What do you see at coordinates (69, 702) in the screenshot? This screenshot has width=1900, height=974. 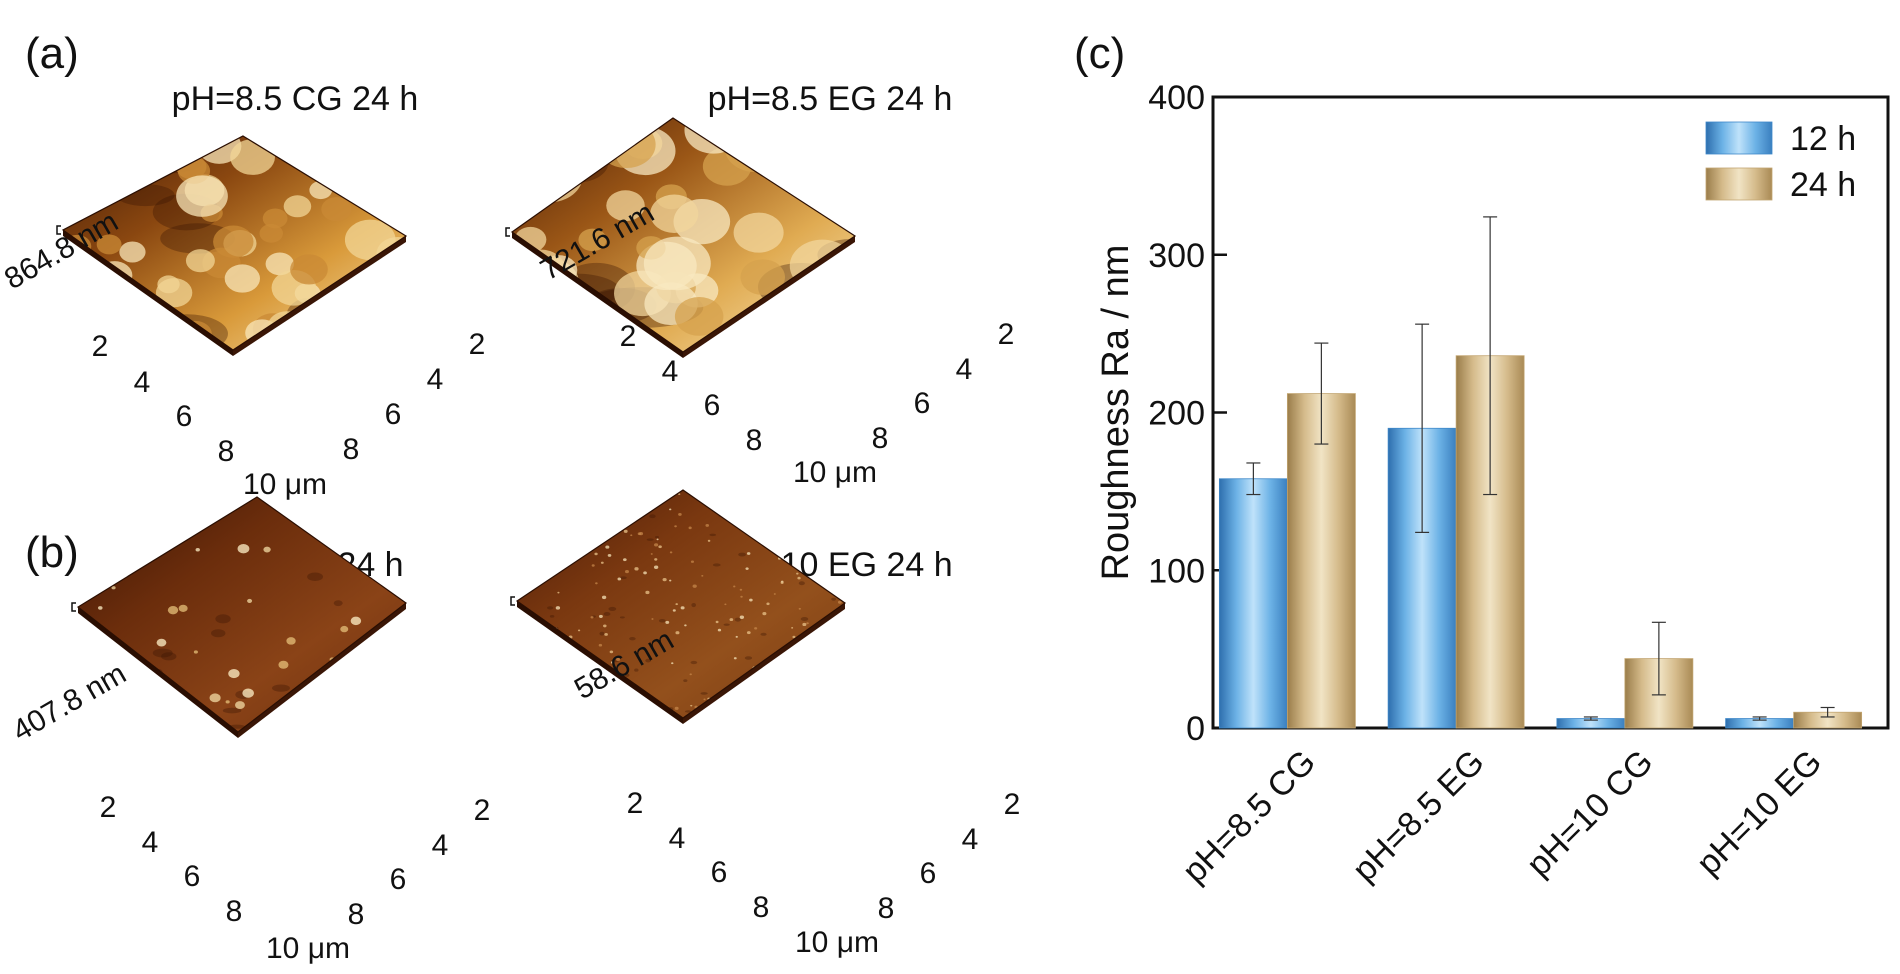 I see `afm-height-label-ph10-cg: 407.8 nm` at bounding box center [69, 702].